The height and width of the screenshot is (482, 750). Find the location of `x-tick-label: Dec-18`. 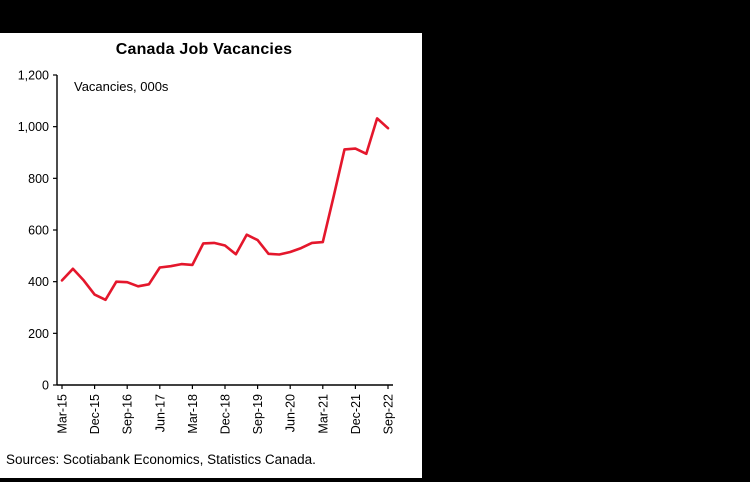

x-tick-label: Dec-18 is located at coordinates (226, 414).